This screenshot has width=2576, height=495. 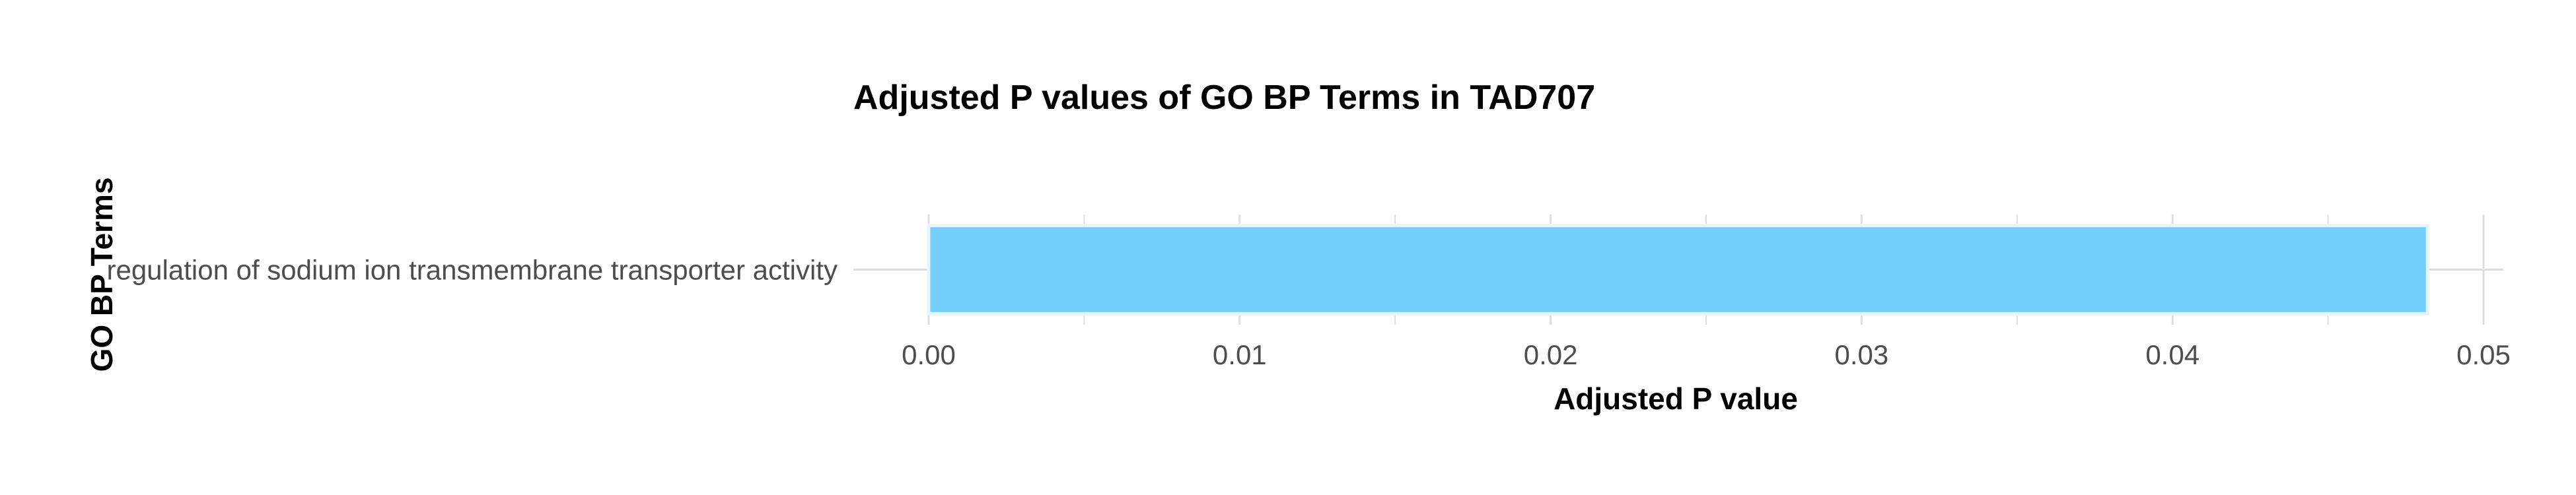 I want to click on x-tick-label: 0.04, so click(x=2172, y=354).